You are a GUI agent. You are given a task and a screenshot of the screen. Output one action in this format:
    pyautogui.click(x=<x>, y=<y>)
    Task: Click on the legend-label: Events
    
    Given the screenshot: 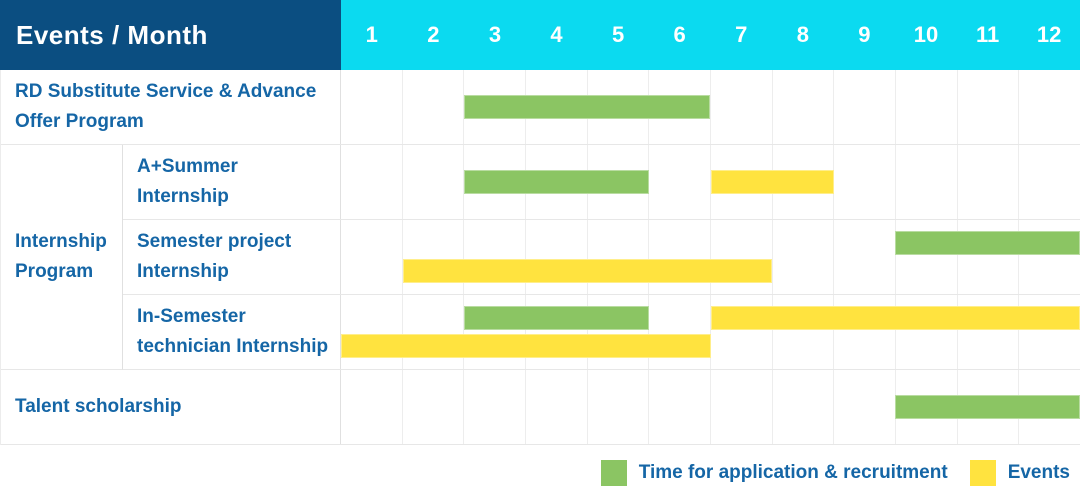 What is the action you would take?
    pyautogui.click(x=1038, y=472)
    